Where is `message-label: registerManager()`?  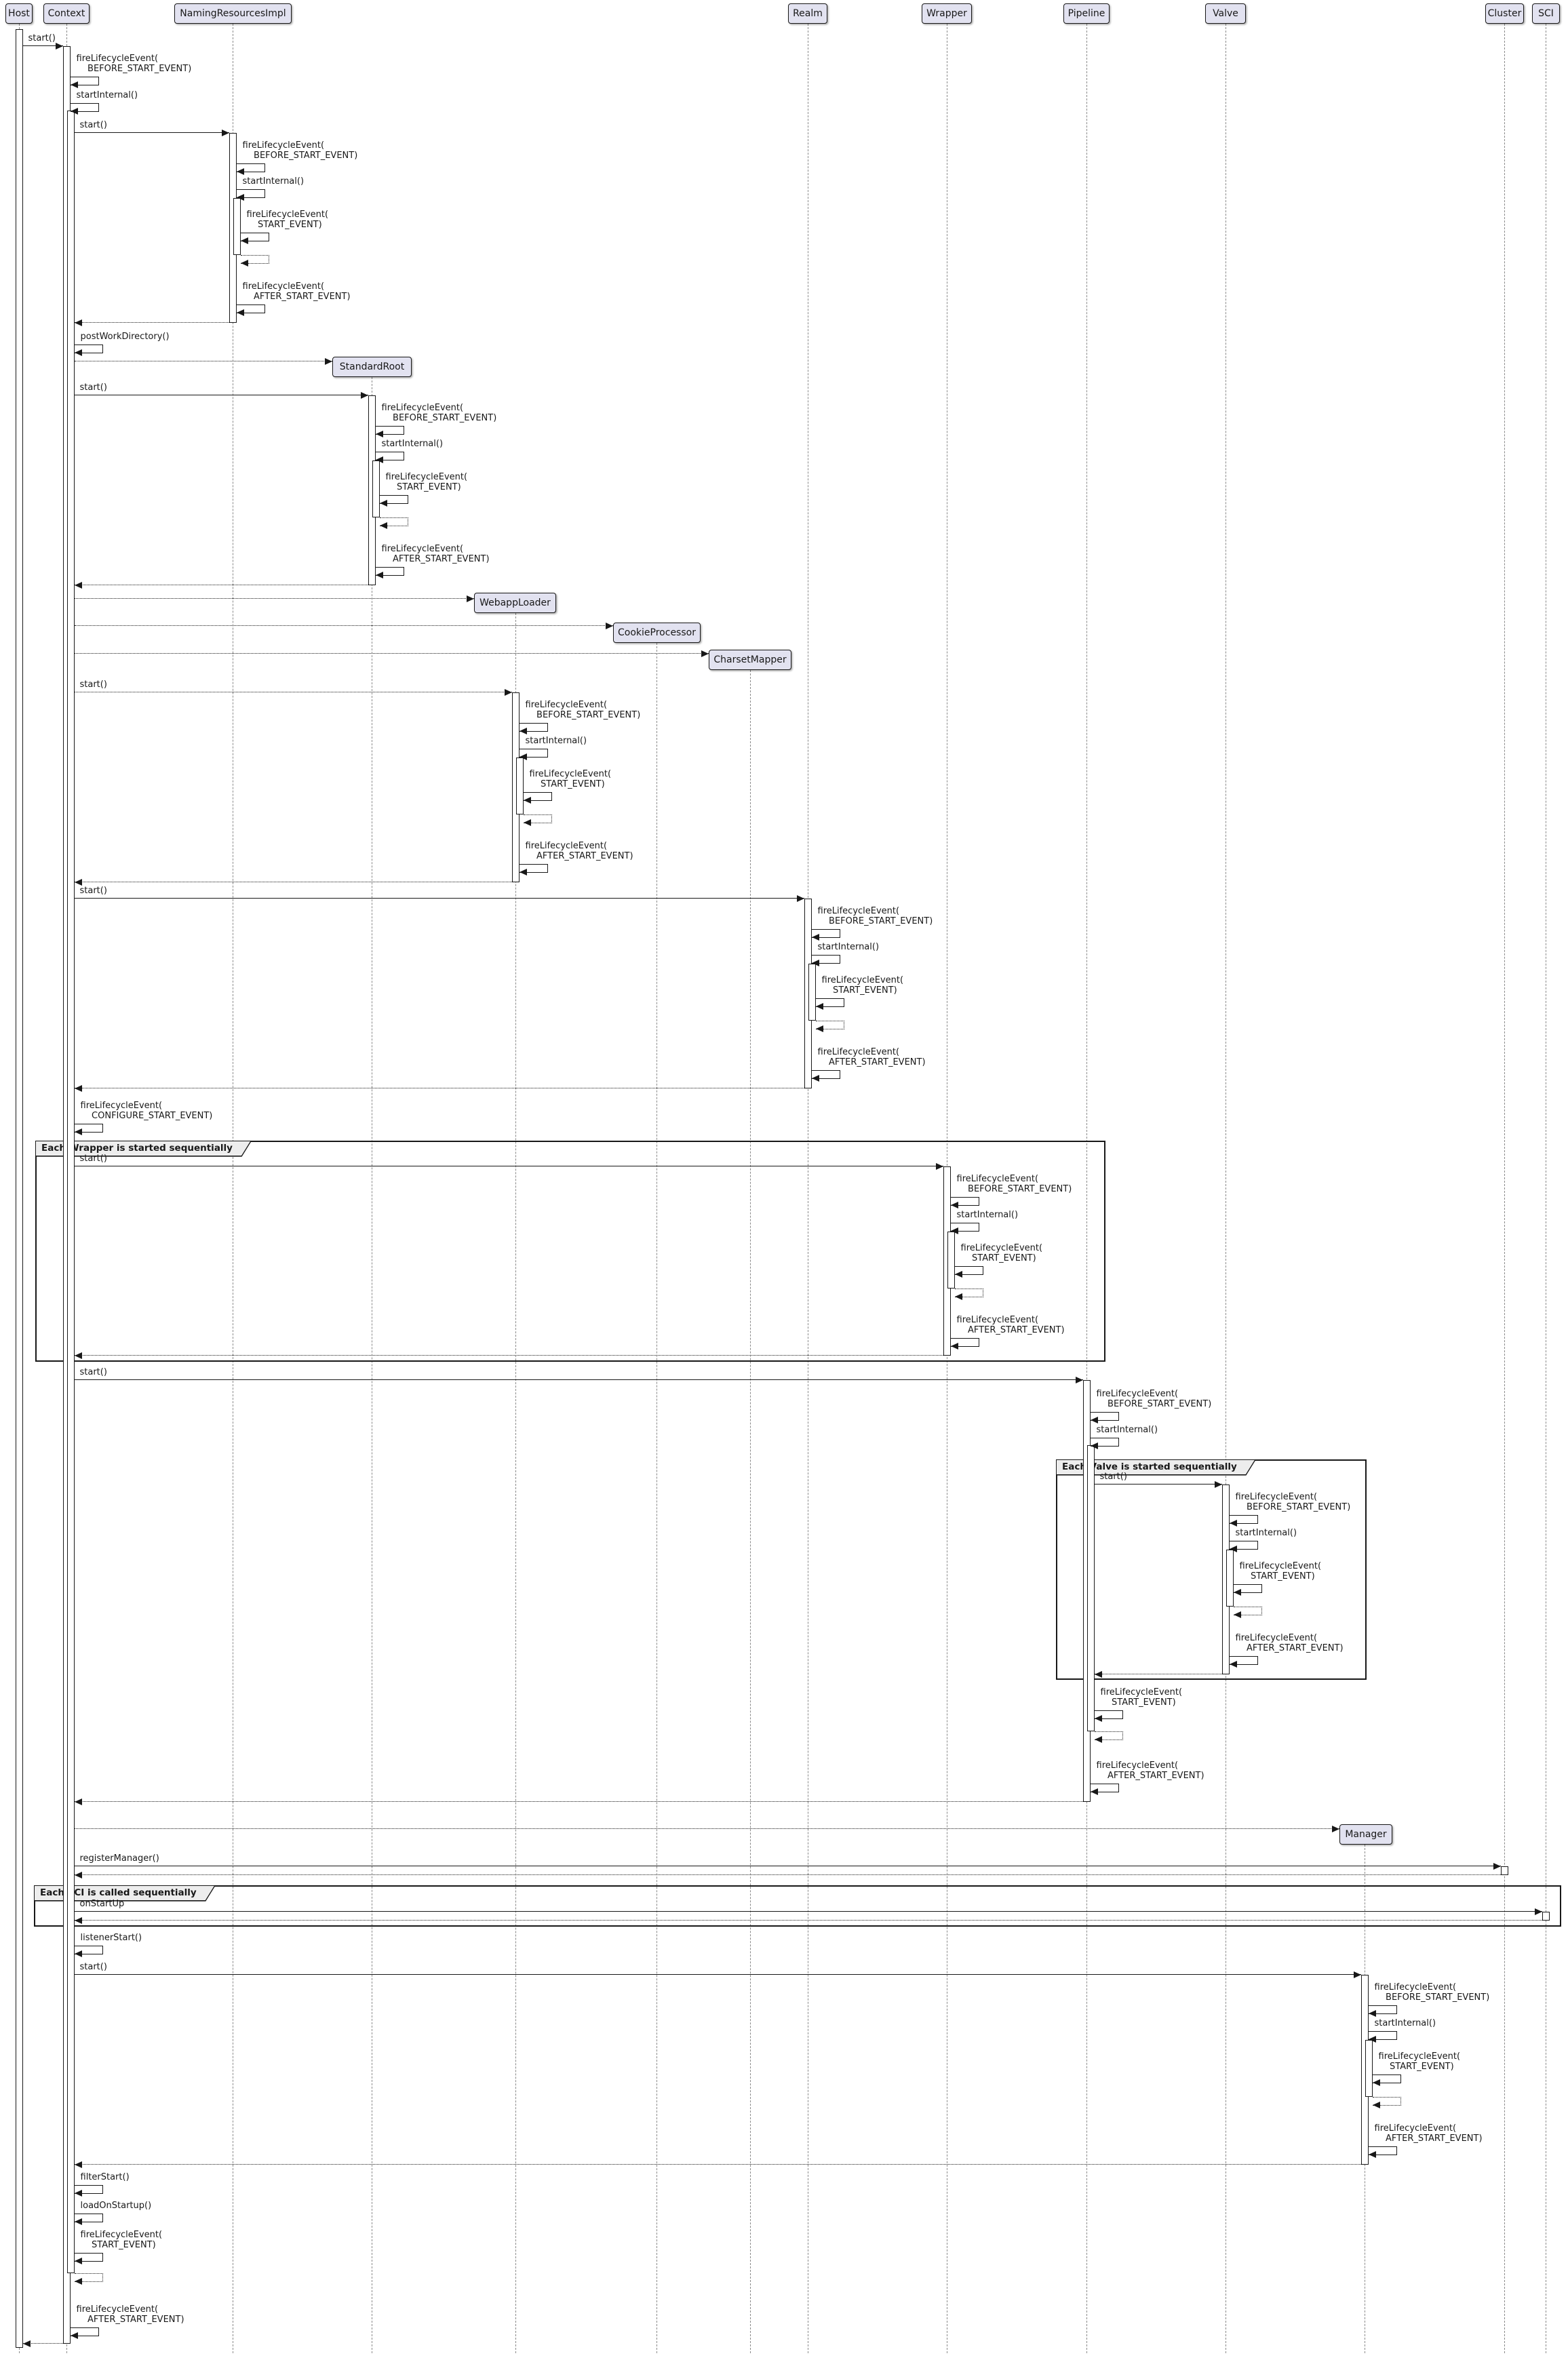 message-label: registerManager() is located at coordinates (119, 1858).